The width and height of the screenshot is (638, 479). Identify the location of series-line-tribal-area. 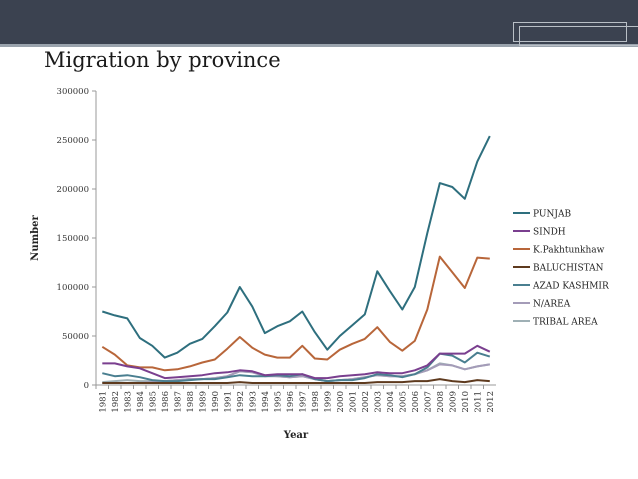
(296, 373).